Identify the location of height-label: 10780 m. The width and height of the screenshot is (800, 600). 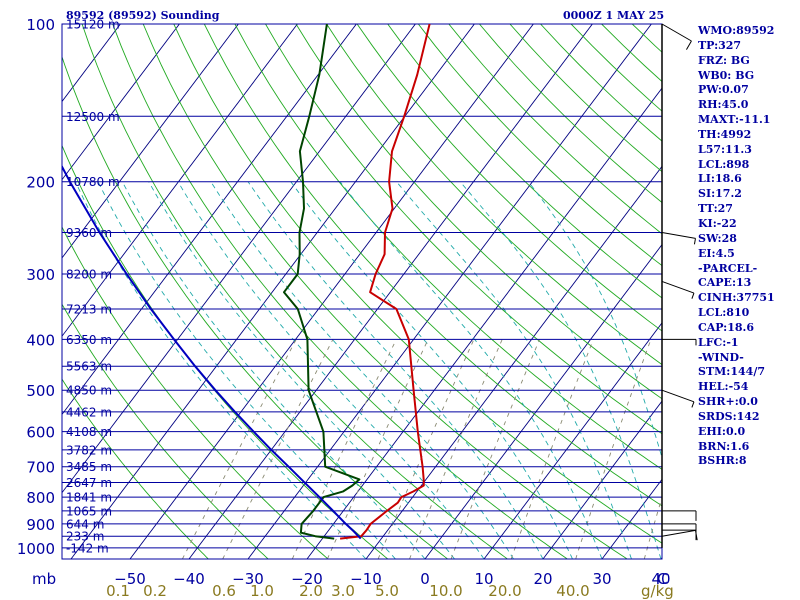
(93, 182).